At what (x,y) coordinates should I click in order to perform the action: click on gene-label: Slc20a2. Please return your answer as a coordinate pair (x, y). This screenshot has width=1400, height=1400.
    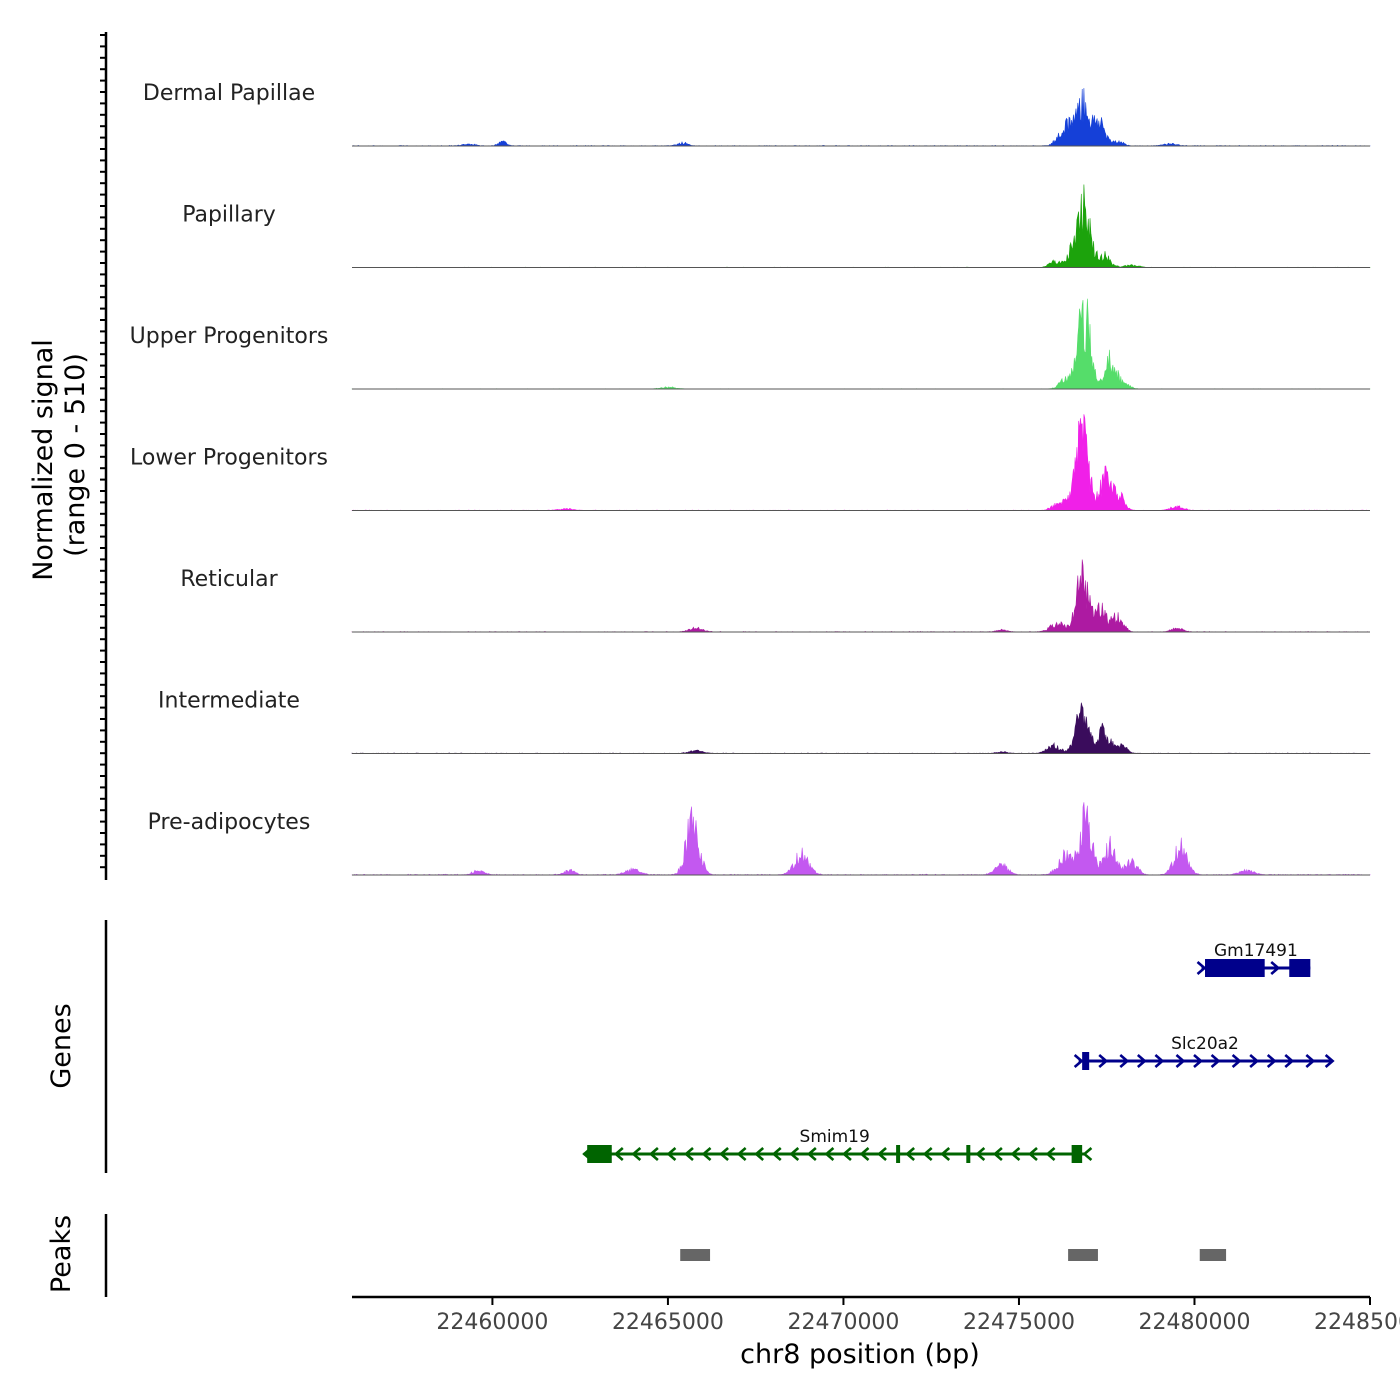
    Looking at the image, I should click on (1205, 1044).